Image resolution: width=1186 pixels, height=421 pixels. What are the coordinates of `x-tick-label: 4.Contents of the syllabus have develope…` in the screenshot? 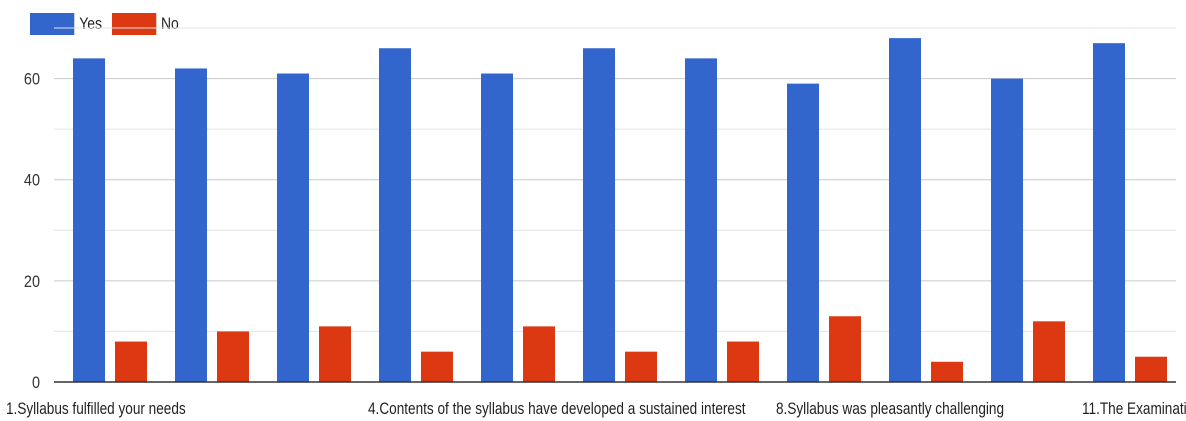 It's located at (557, 409).